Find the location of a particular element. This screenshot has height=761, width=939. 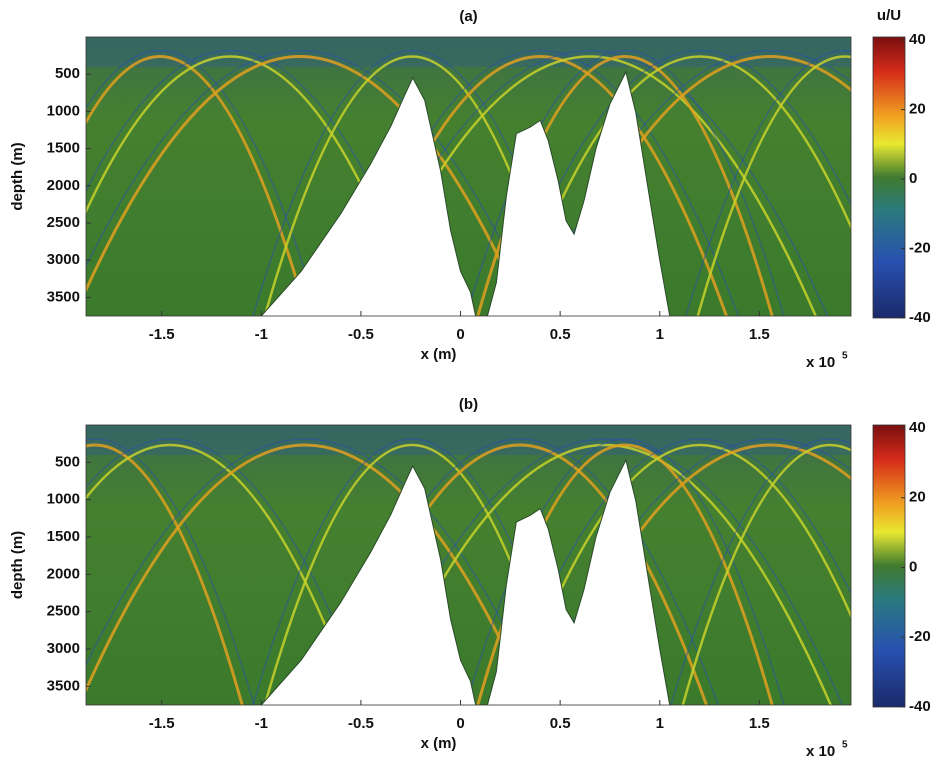

panel-title: (b) is located at coordinates (468, 404).